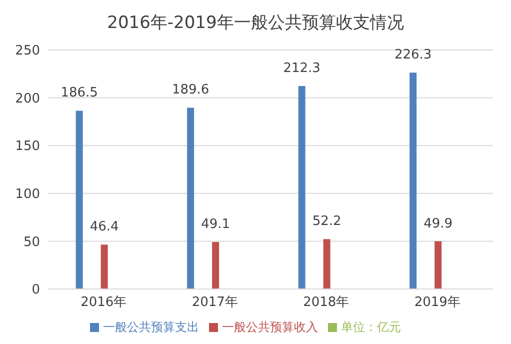 The height and width of the screenshot is (344, 511). Describe the element at coordinates (437, 302) in the screenshot. I see `x-tick-label: 2019年` at that location.